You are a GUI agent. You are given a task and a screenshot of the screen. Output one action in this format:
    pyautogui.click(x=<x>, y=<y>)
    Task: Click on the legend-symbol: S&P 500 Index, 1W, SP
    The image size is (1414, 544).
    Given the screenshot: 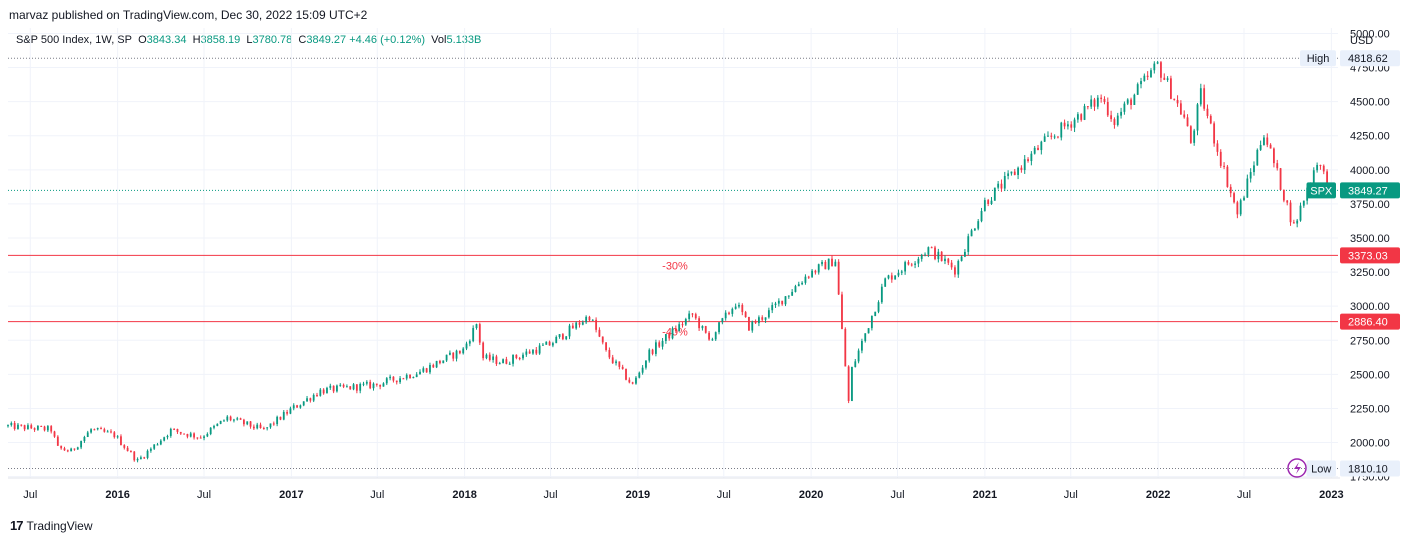 What is the action you would take?
    pyautogui.click(x=74, y=40)
    